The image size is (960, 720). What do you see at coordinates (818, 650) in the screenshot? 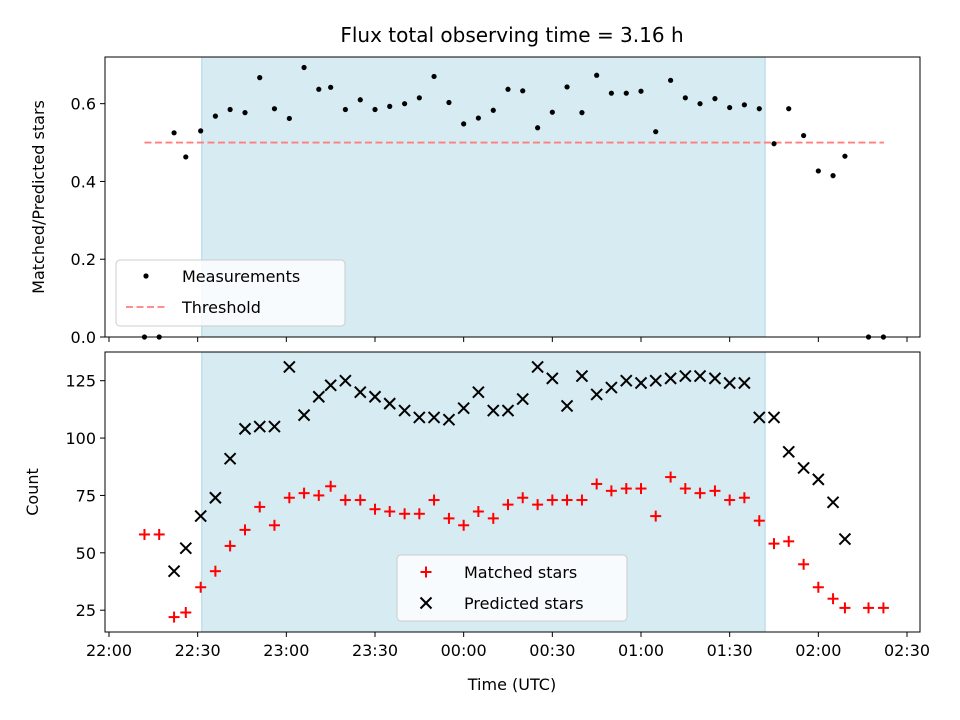
I see `x-tick-label: 02:00` at bounding box center [818, 650].